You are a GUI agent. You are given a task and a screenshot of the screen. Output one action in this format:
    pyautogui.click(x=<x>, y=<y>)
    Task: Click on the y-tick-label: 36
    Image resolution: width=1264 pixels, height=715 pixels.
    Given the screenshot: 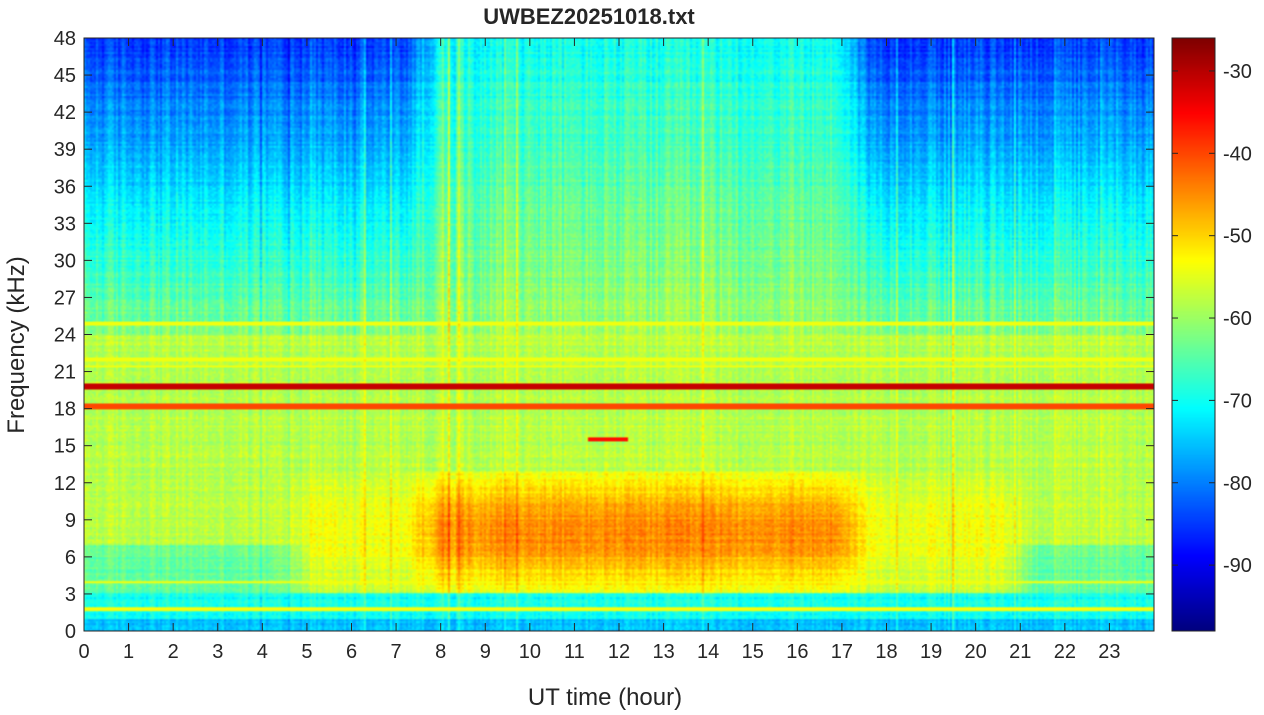 What is the action you would take?
    pyautogui.click(x=65, y=187)
    